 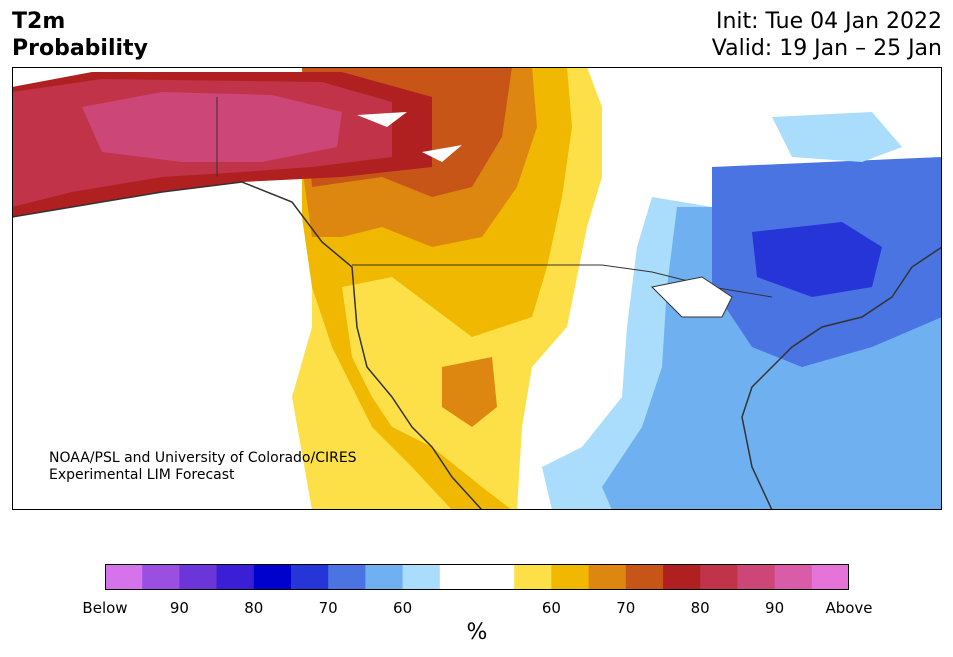 I want to click on zone-darkblue-east, so click(x=817, y=259).